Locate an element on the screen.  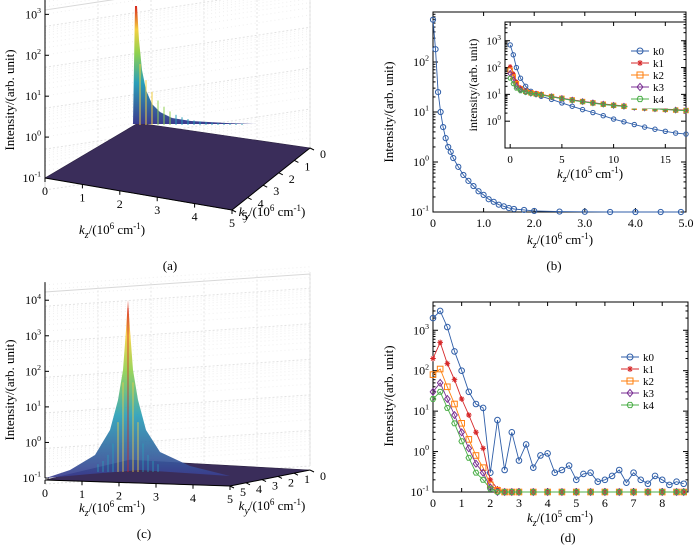
x-tick-label: 1.0 is located at coordinates (483, 223).